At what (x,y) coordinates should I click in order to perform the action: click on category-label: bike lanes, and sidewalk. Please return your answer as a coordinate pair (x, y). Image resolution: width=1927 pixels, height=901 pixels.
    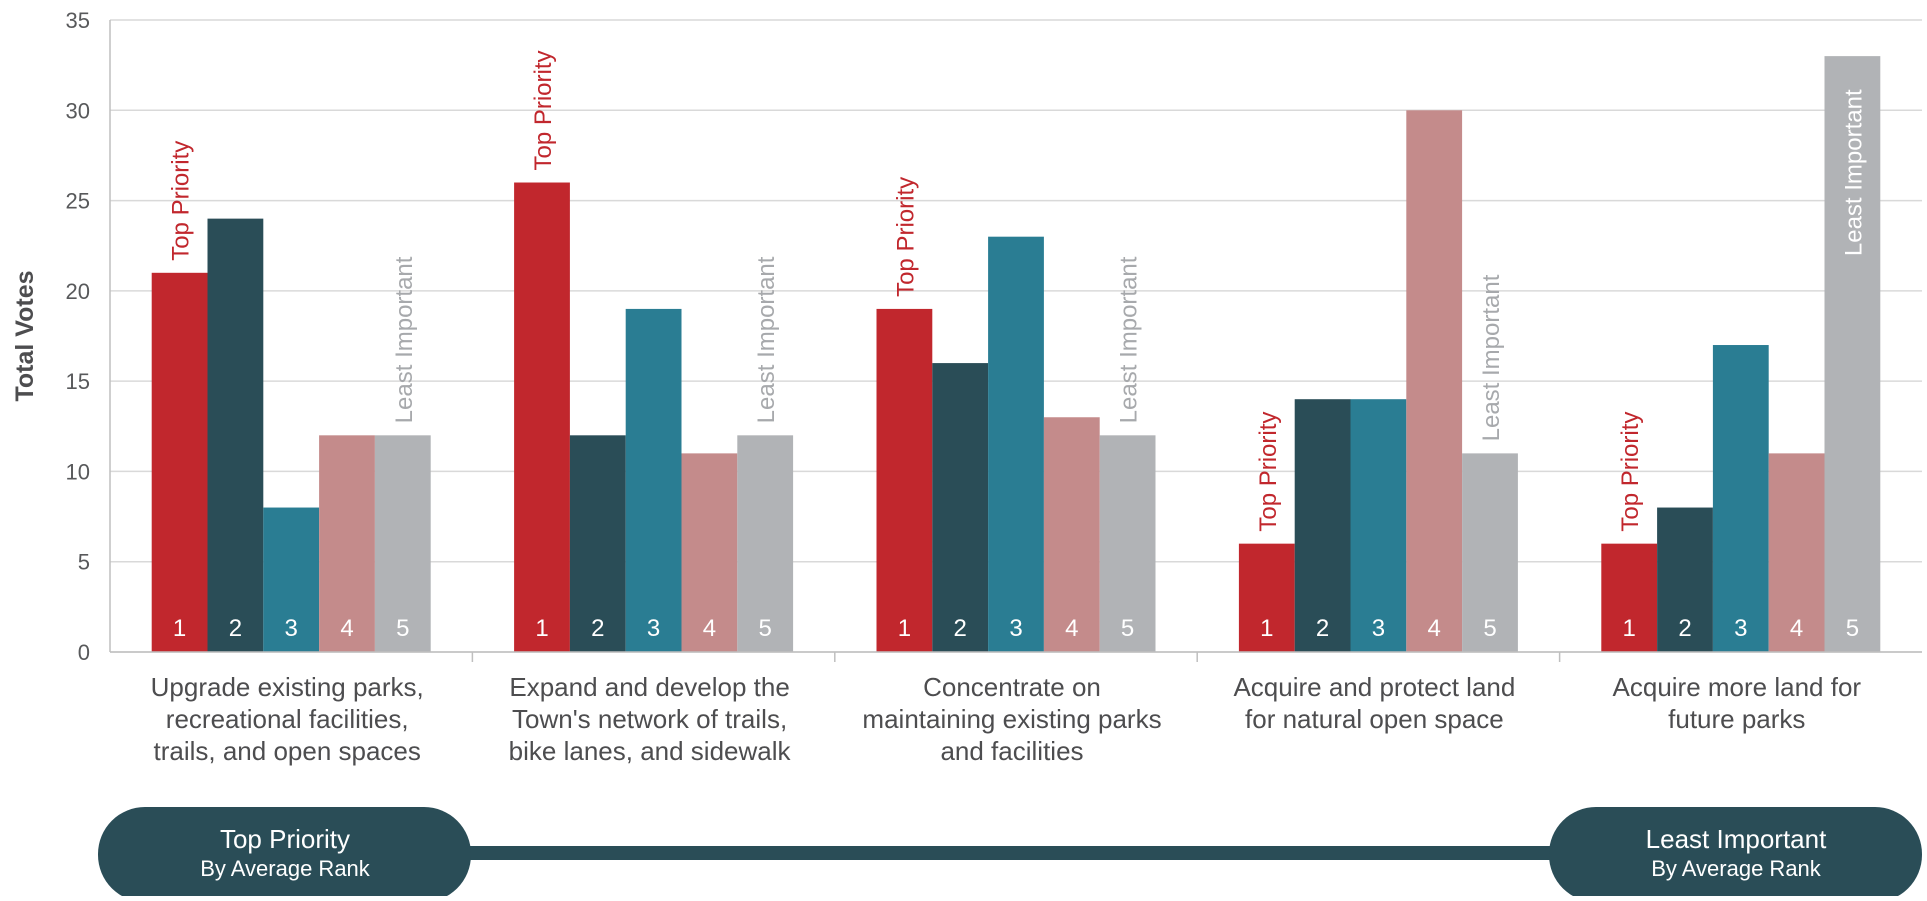
    Looking at the image, I should click on (650, 751).